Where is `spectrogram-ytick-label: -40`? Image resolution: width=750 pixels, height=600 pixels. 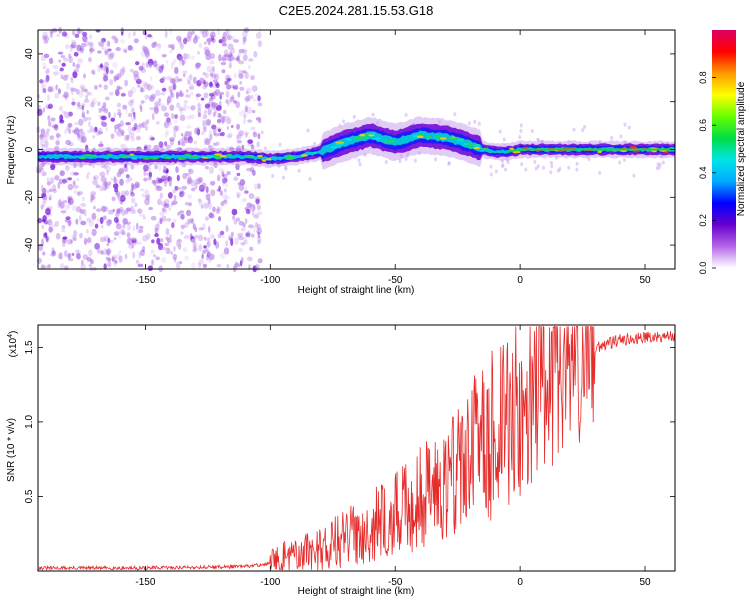 spectrogram-ytick-label: -40 is located at coordinates (29, 244).